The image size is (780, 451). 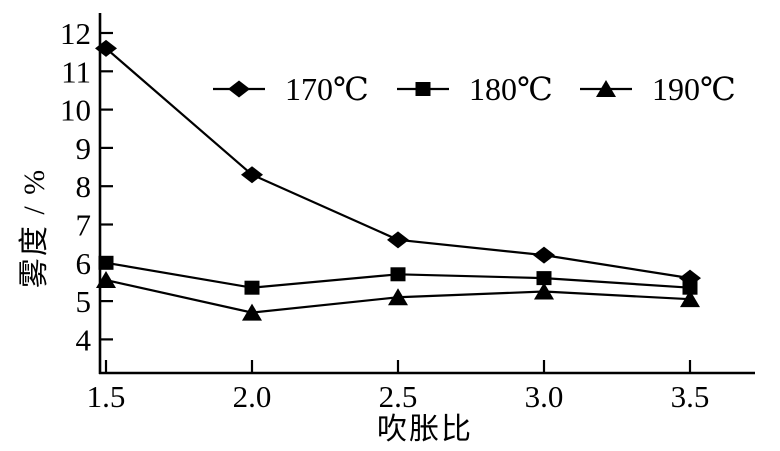 I want to click on y-tick-label: 5, so click(x=84, y=301).